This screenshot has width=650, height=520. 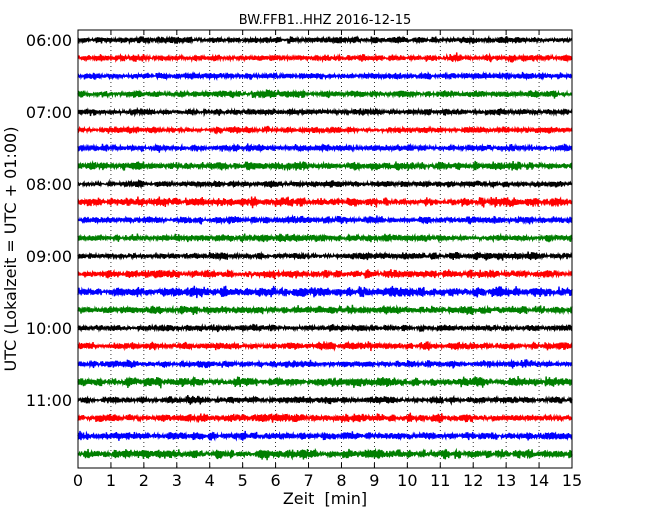 I want to click on x-tick-label: 7, so click(x=308, y=480).